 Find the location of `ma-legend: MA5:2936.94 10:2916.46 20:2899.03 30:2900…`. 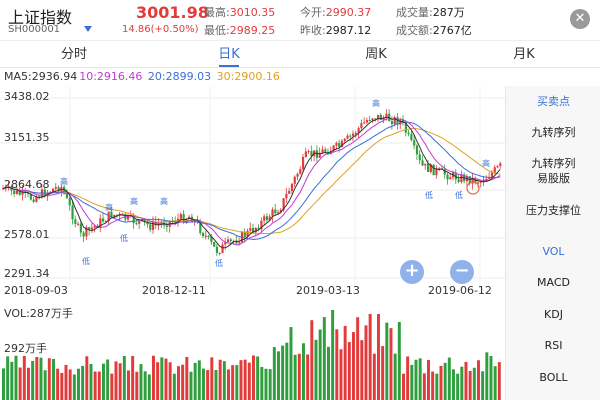

ma-legend: MA5:2936.94 10:2916.46 20:2899.03 30:2900… is located at coordinates (143, 78).